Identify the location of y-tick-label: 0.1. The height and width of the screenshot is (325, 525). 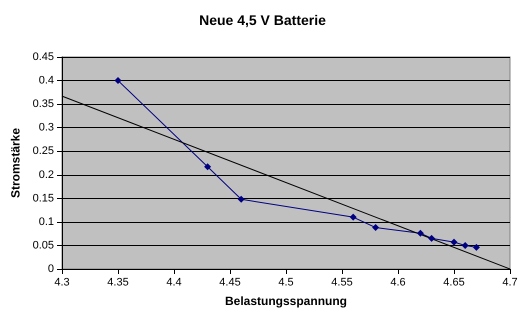
(46, 222).